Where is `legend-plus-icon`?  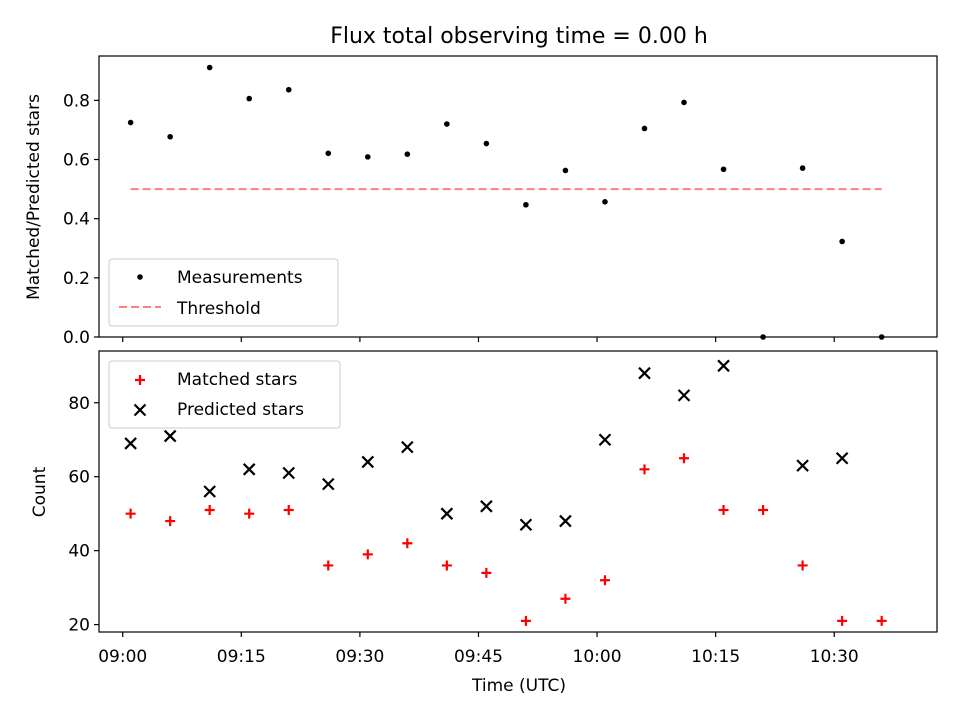
legend-plus-icon is located at coordinates (140, 380).